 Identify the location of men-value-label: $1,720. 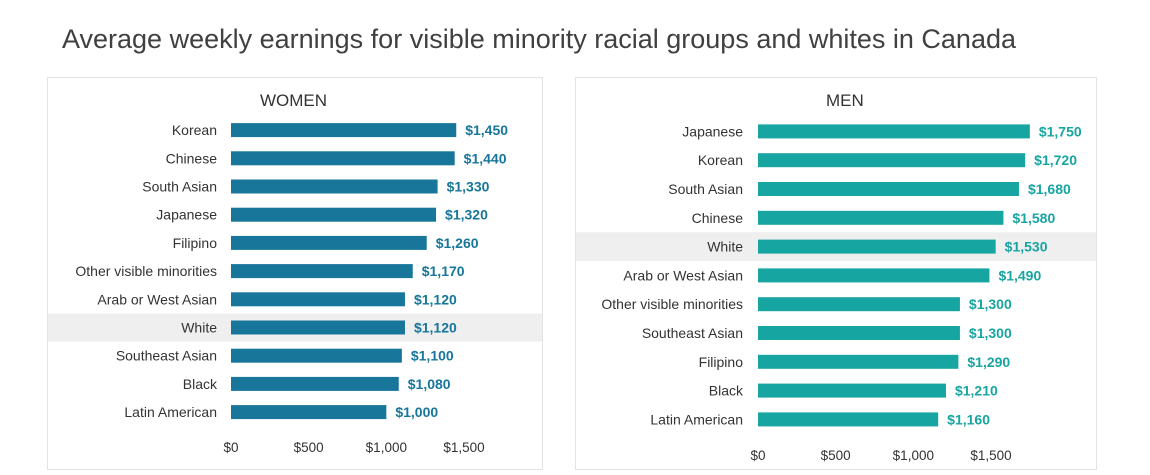
(1055, 160).